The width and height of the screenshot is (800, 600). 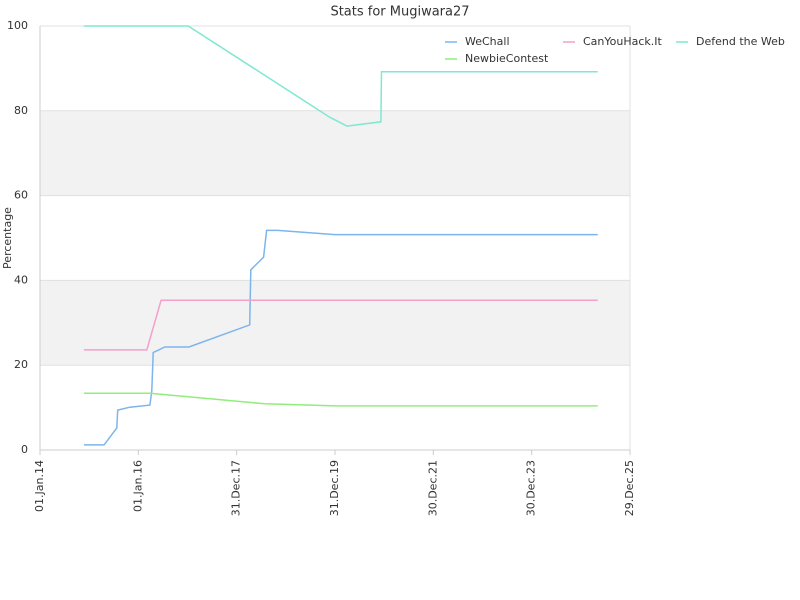 I want to click on legend-label: WeChall, so click(x=487, y=41).